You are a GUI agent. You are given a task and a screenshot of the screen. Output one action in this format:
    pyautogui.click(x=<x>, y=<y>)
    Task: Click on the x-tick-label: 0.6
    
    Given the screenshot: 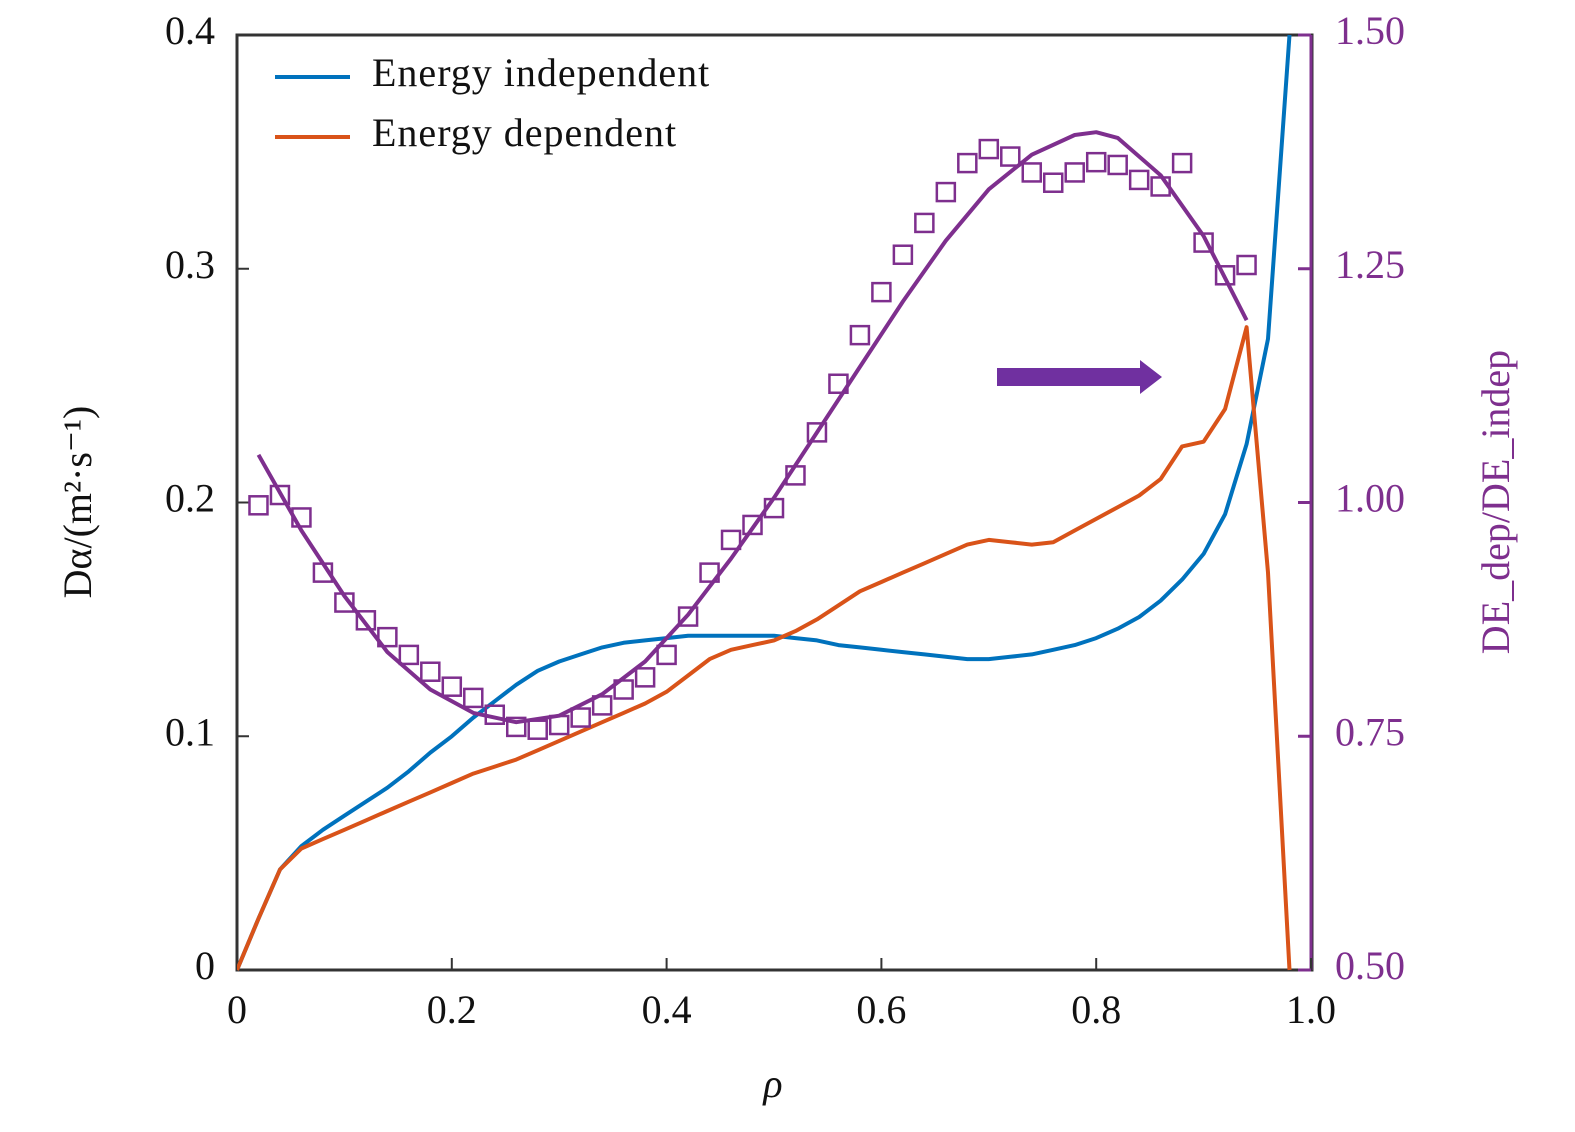 What is the action you would take?
    pyautogui.click(x=881, y=1009)
    